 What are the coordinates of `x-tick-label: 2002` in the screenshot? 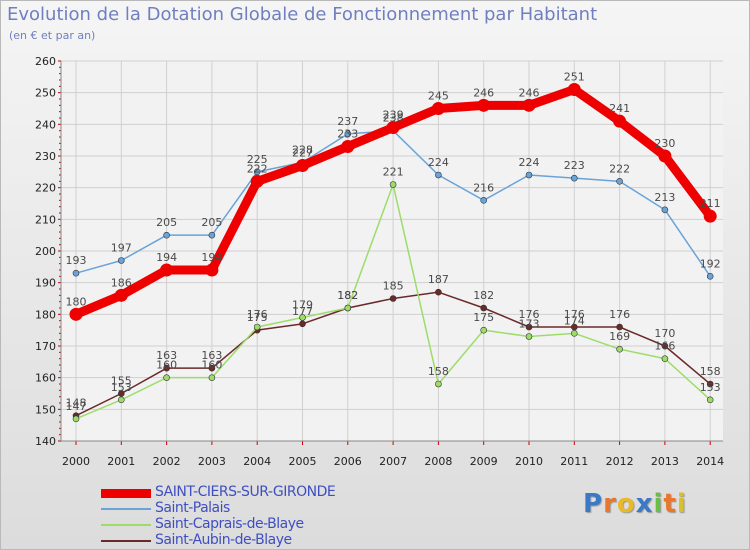 It's located at (167, 461).